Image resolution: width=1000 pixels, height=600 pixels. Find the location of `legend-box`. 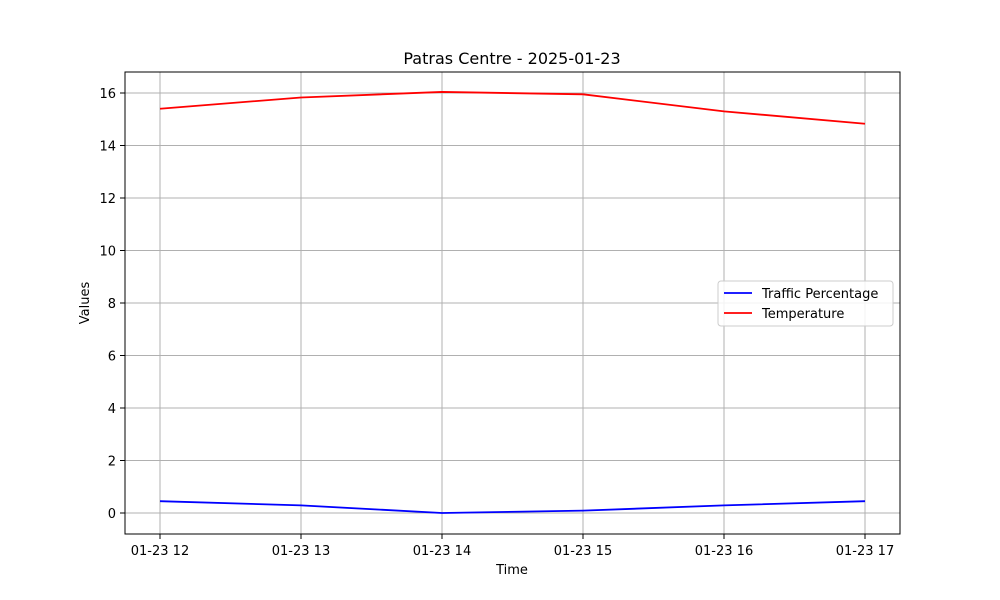

legend-box is located at coordinates (805, 303).